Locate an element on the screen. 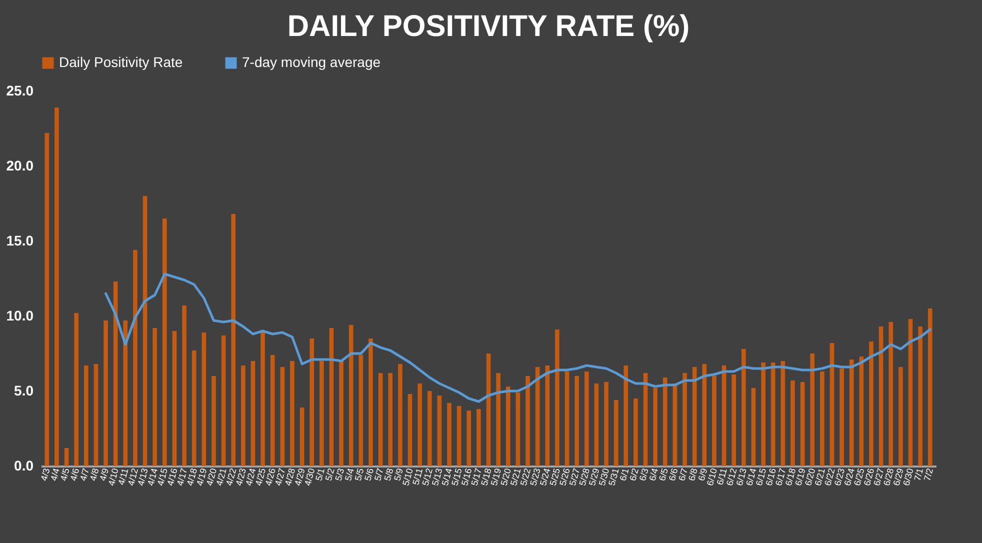  y-tick-label: 25.0 is located at coordinates (20, 90).